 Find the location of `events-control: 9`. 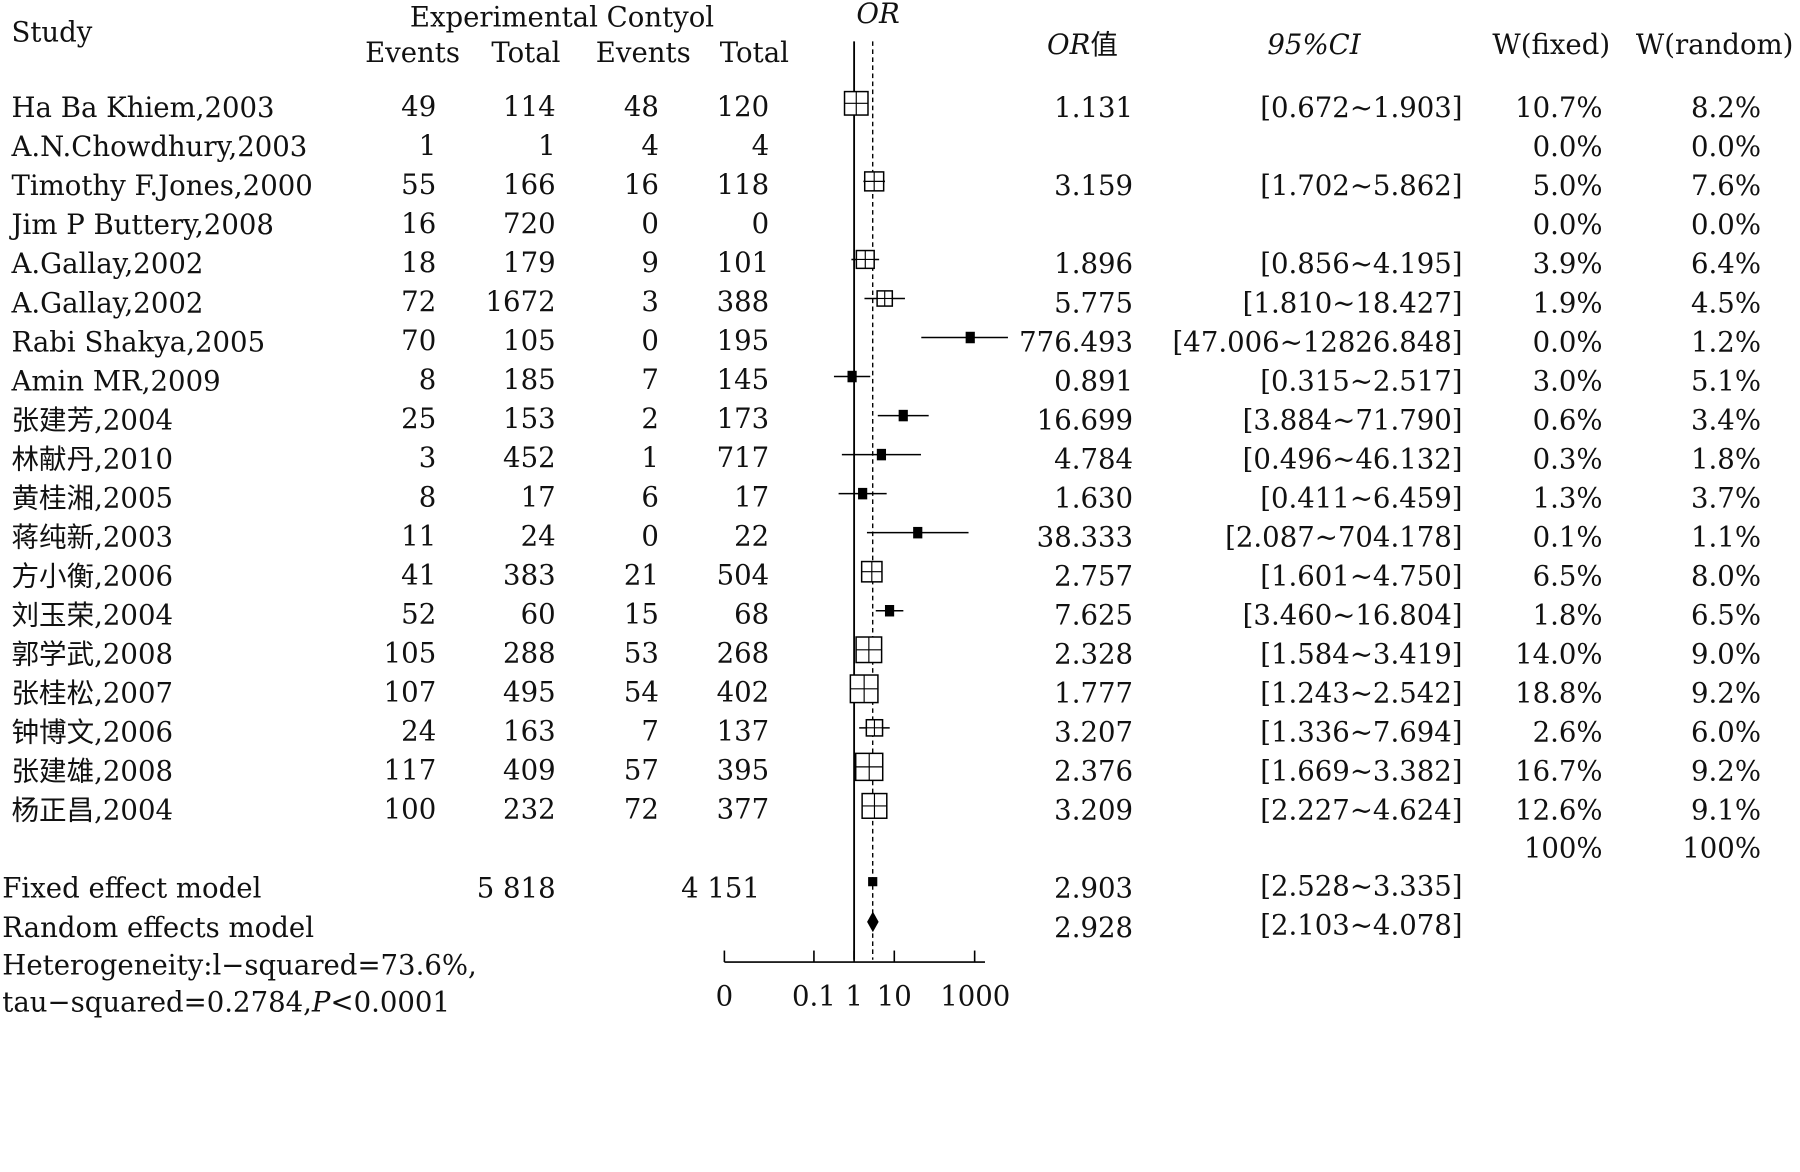

events-control: 9 is located at coordinates (650, 262).